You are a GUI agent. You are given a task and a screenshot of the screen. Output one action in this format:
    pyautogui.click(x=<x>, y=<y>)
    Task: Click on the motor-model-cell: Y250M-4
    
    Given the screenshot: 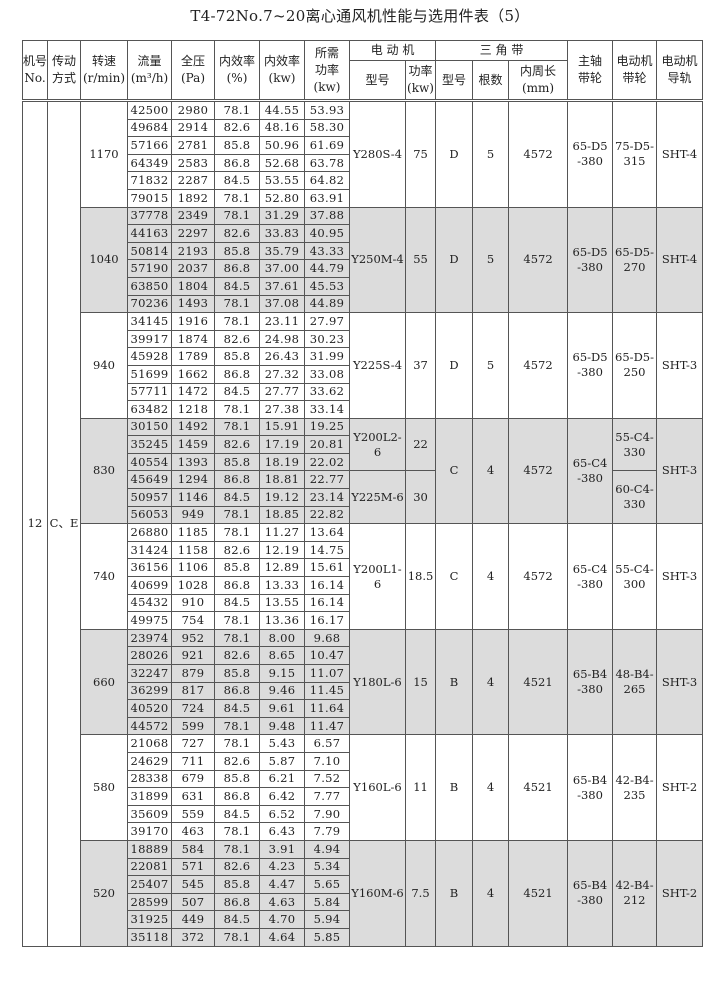 What is the action you would take?
    pyautogui.click(x=377, y=260)
    